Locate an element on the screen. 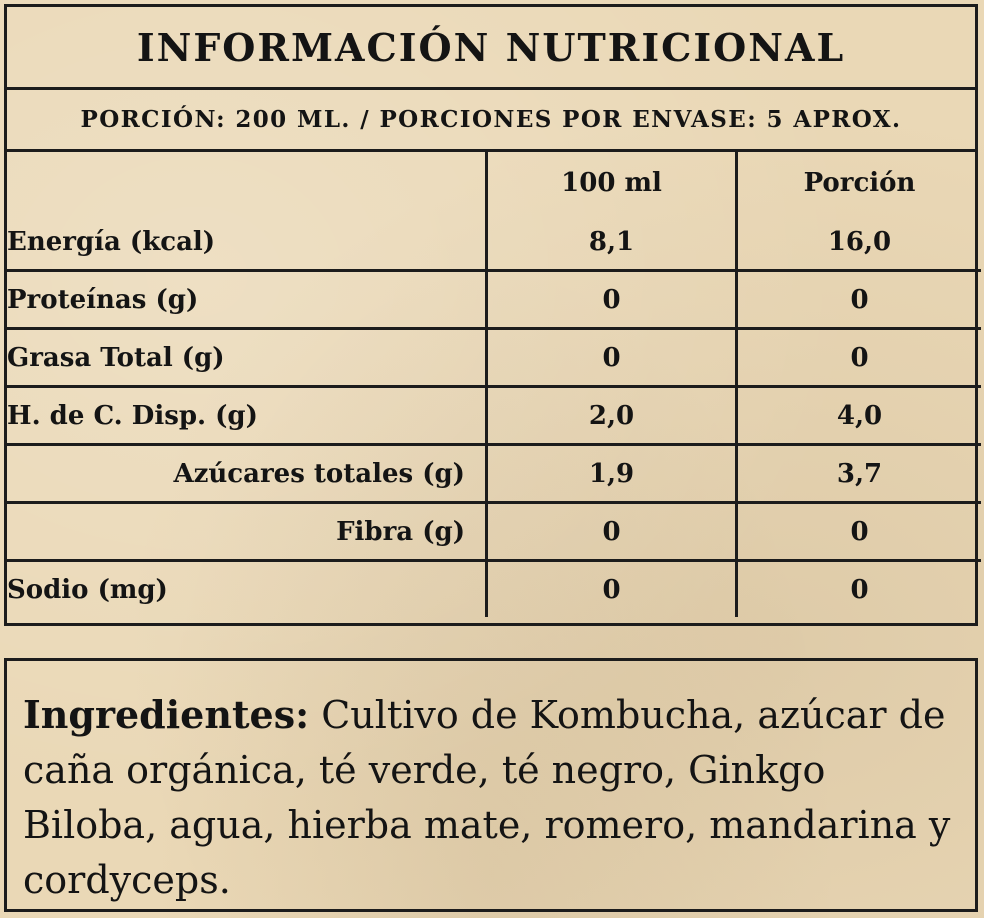 This screenshot has height=918, width=984. row-value-100ml: 8,1 is located at coordinates (611, 242).